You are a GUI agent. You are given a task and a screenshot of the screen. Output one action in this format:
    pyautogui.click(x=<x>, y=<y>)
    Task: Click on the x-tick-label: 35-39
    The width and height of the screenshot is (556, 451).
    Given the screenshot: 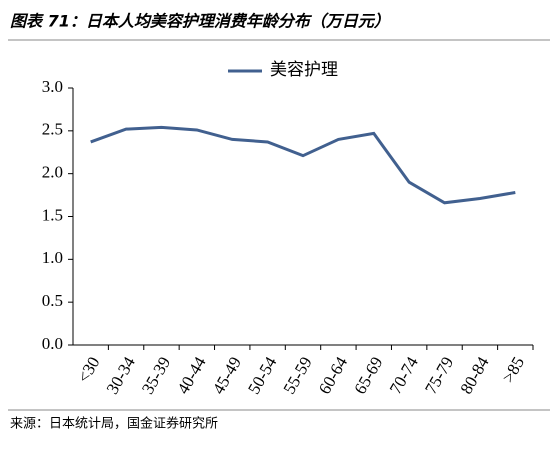 What is the action you would take?
    pyautogui.click(x=156, y=375)
    